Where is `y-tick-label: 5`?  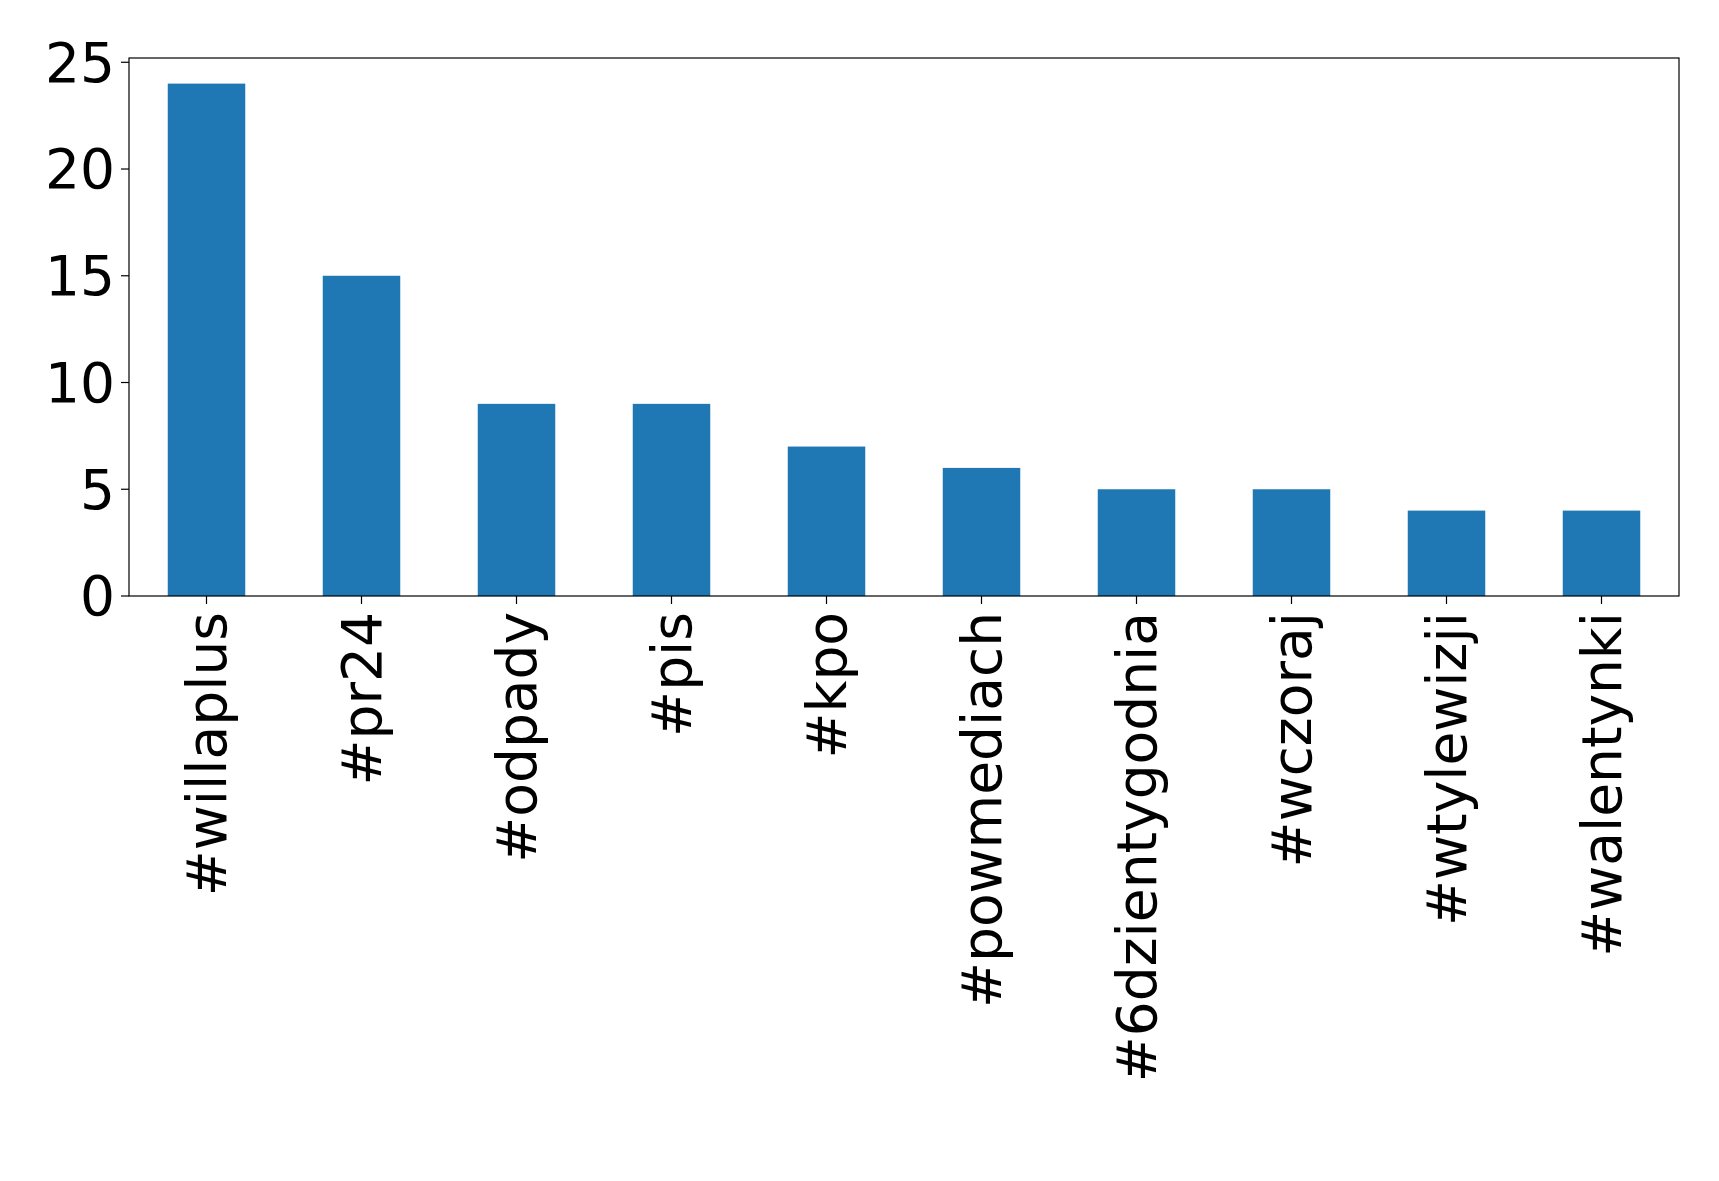 y-tick-label: 5 is located at coordinates (97, 489).